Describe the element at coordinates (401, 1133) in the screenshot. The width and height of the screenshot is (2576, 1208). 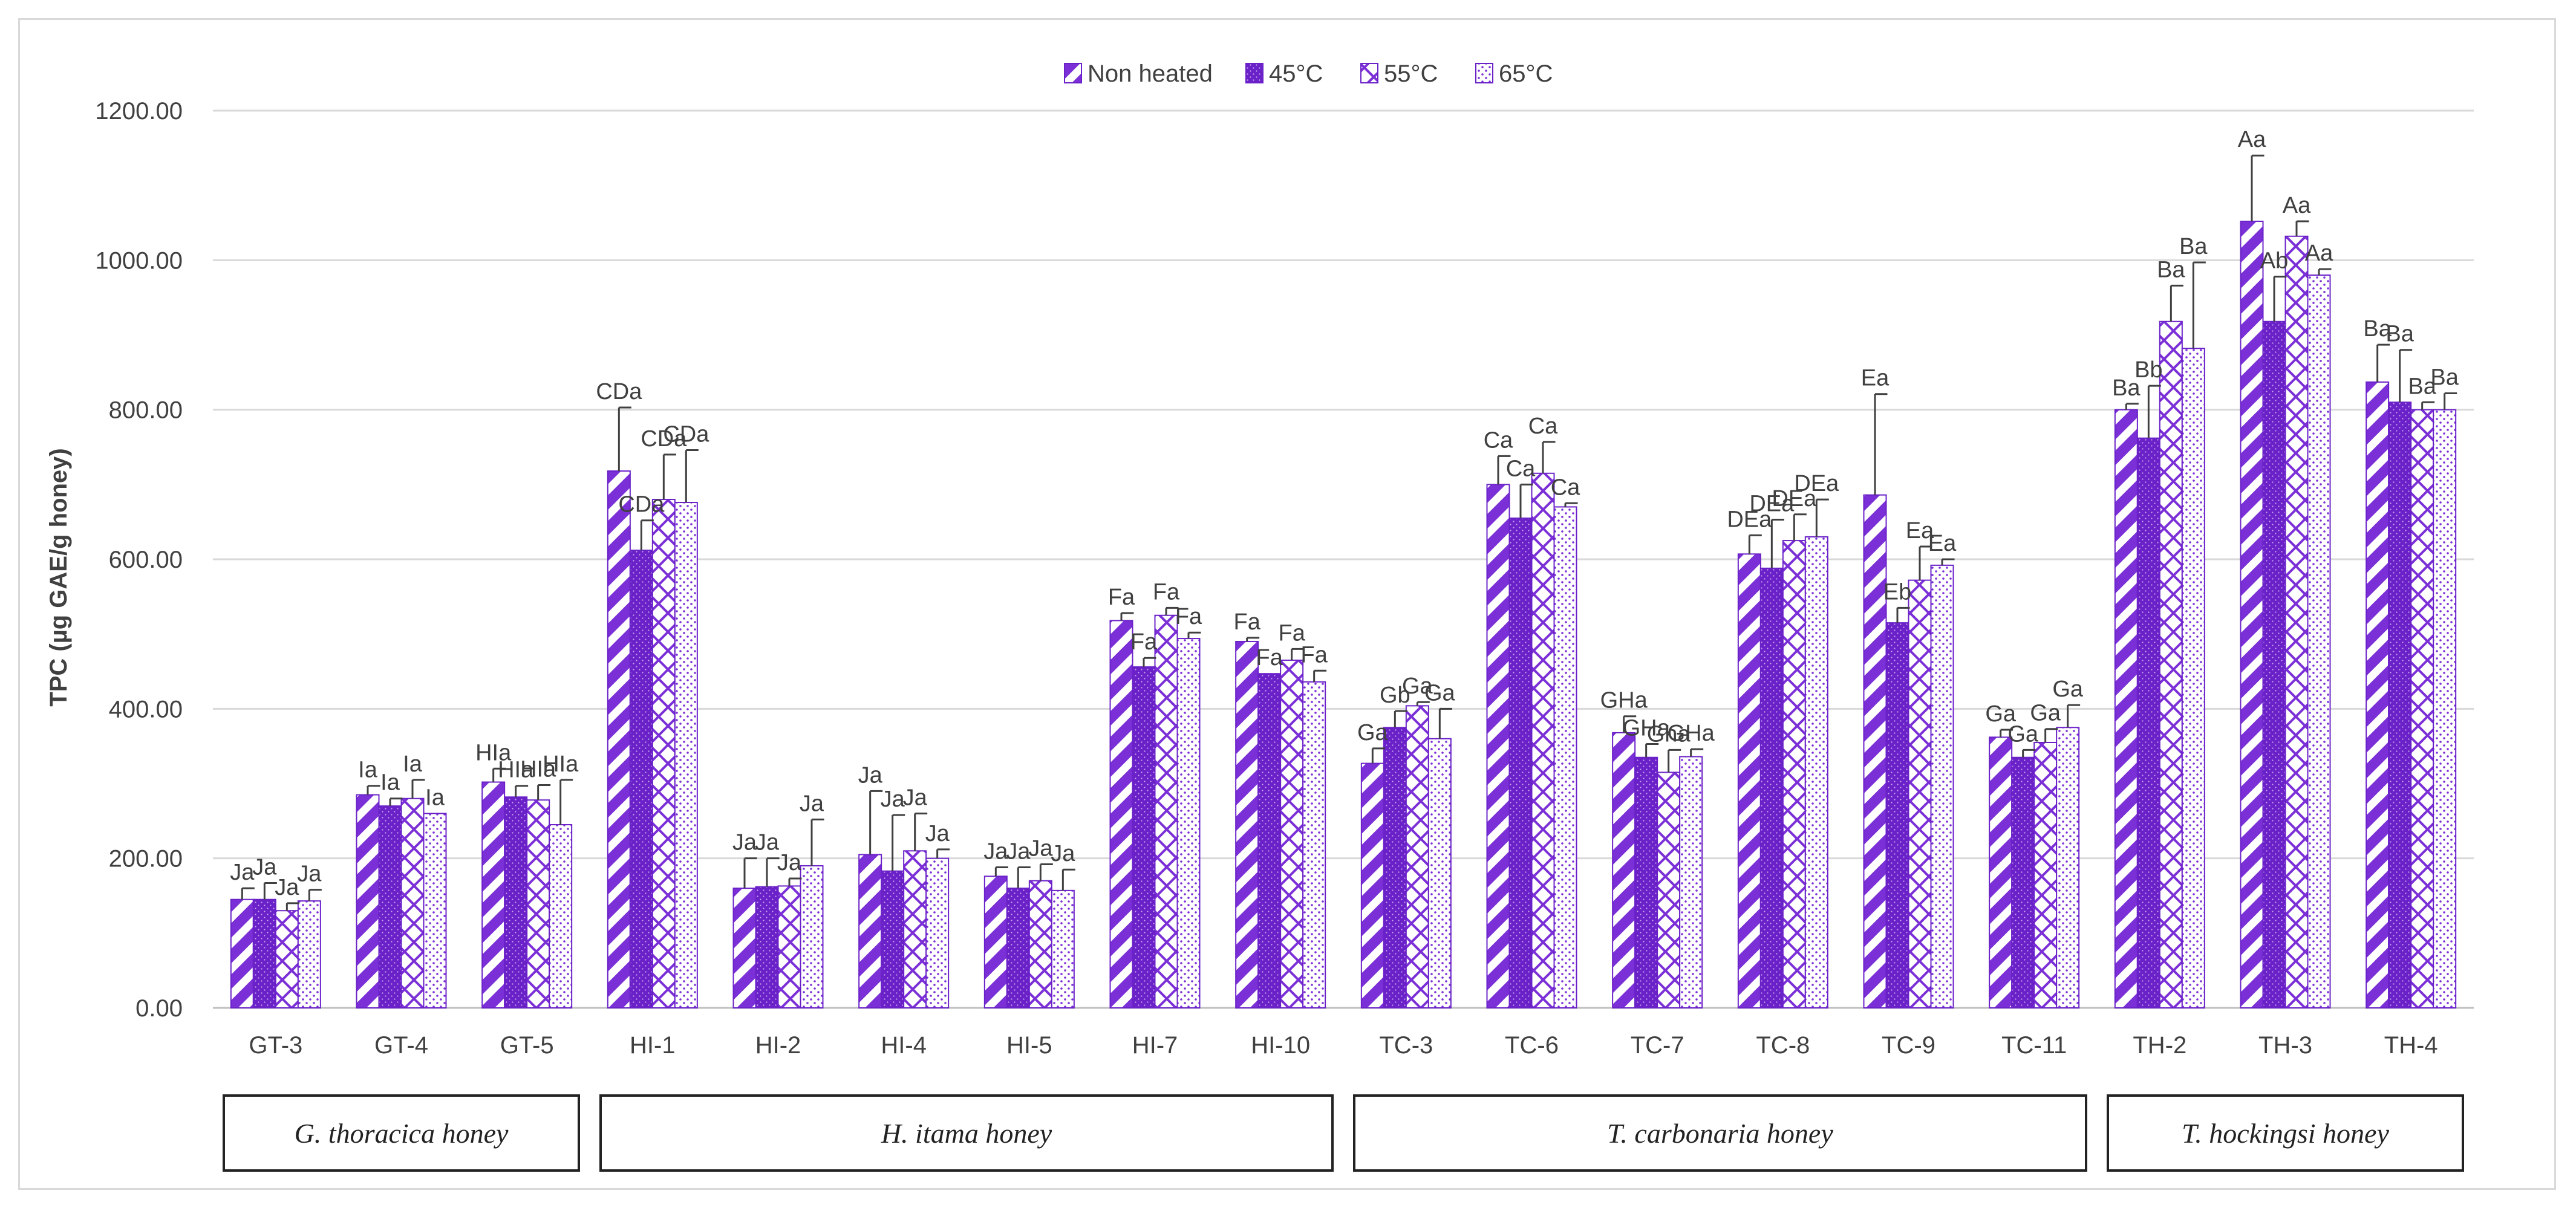
I see `group-box: G. thoracica honey` at that location.